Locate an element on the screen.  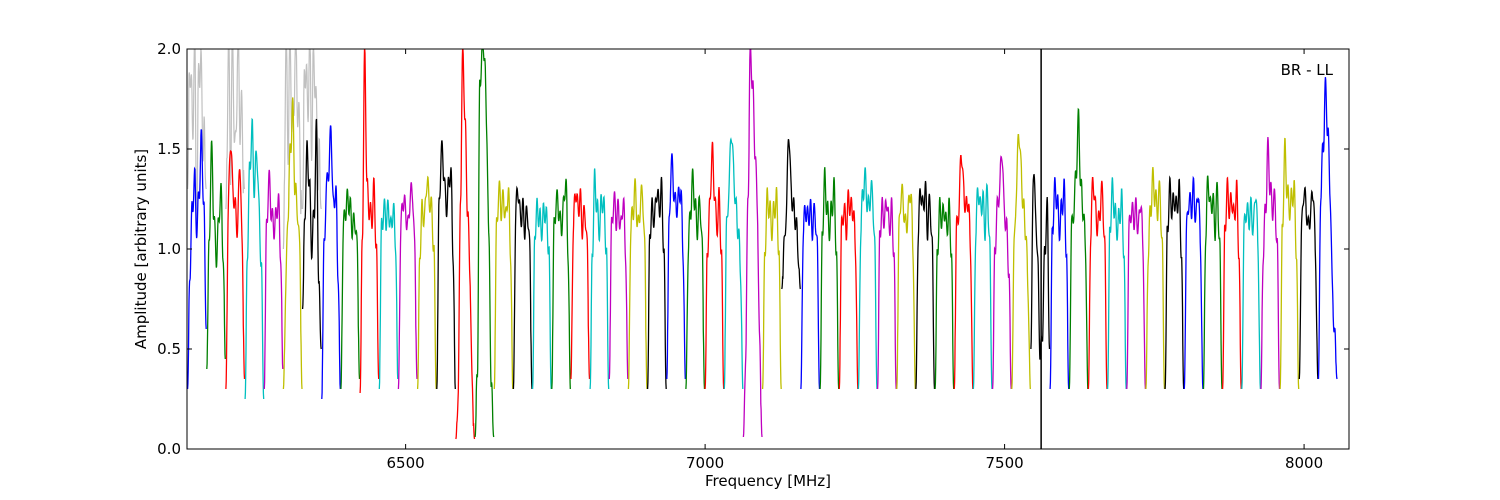
y-tick-label: 1.0 is located at coordinates (169, 249).